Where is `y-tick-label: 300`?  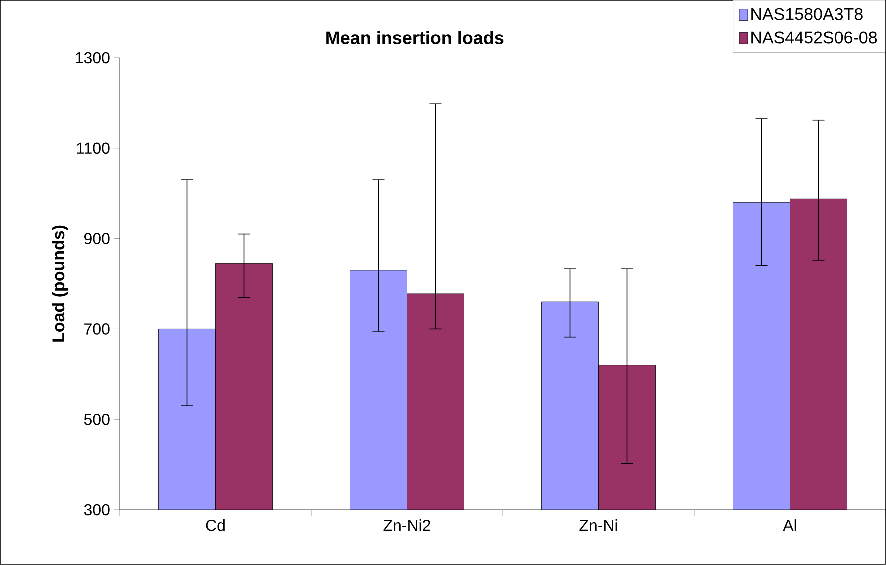 y-tick-label: 300 is located at coordinates (97, 510).